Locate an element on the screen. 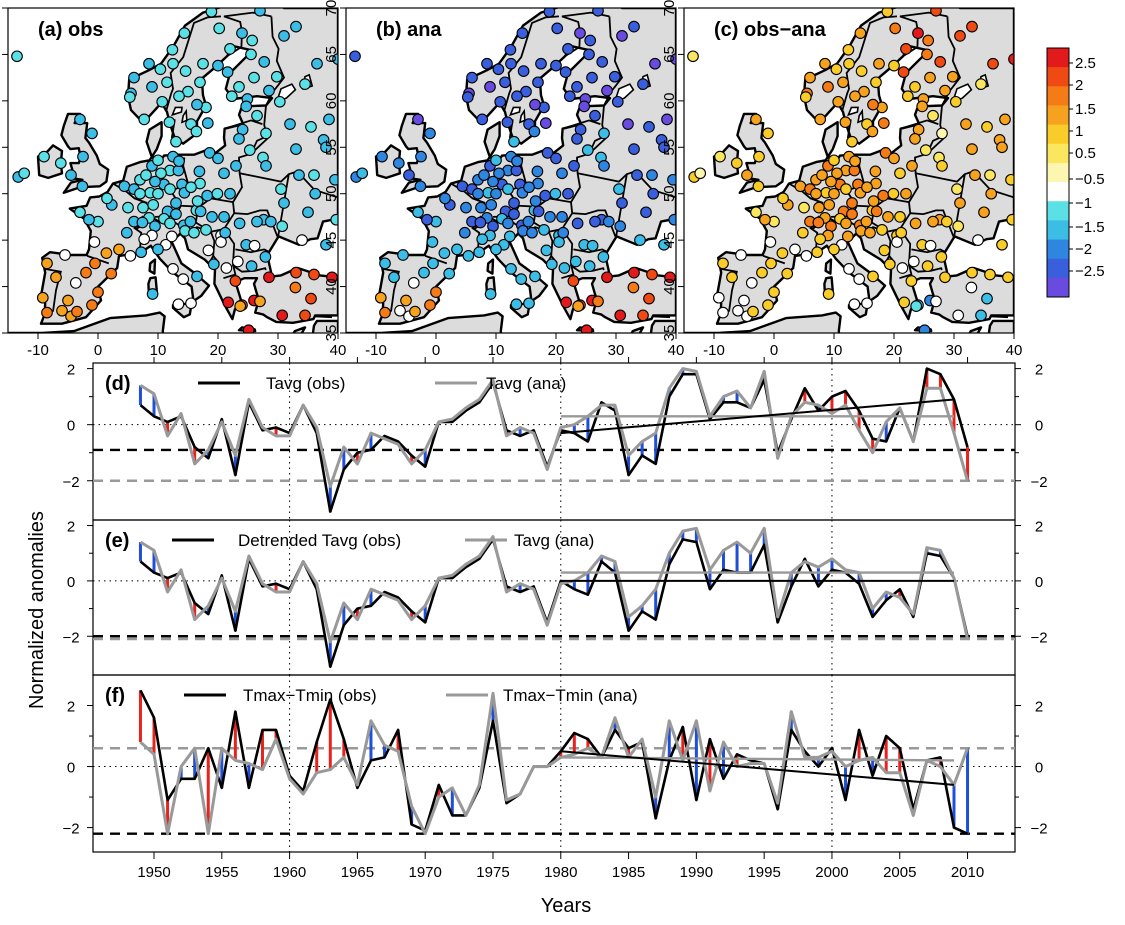 Image resolution: width=1125 pixels, height=925 pixels. lat-tick-label: 50 is located at coordinates (331, 193).